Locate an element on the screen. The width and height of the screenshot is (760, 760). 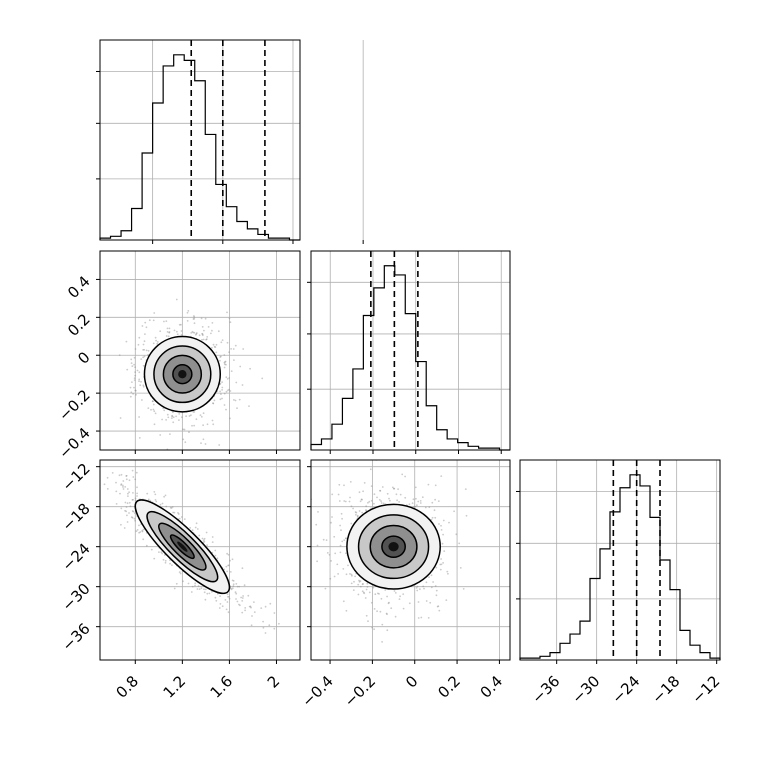
y-tick-label: −24 is located at coordinates (76, 557).